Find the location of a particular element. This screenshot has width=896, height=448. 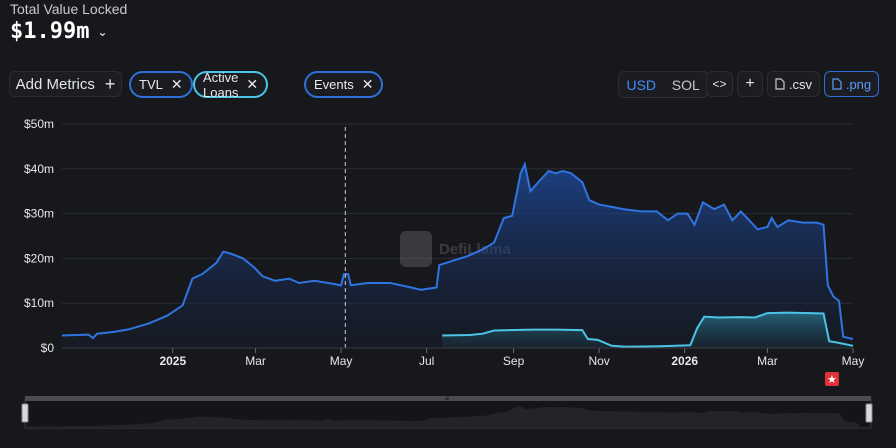

navigator-handle-right is located at coordinates (869, 413).